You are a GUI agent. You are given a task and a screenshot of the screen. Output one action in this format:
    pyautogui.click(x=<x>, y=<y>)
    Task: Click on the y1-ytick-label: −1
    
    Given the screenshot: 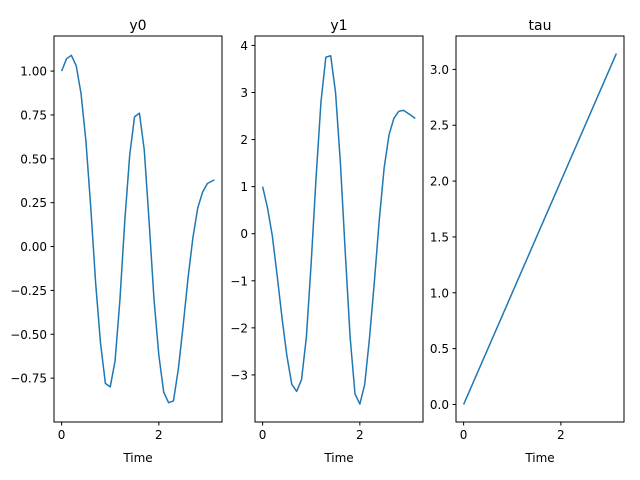 What is the action you would take?
    pyautogui.click(x=239, y=281)
    